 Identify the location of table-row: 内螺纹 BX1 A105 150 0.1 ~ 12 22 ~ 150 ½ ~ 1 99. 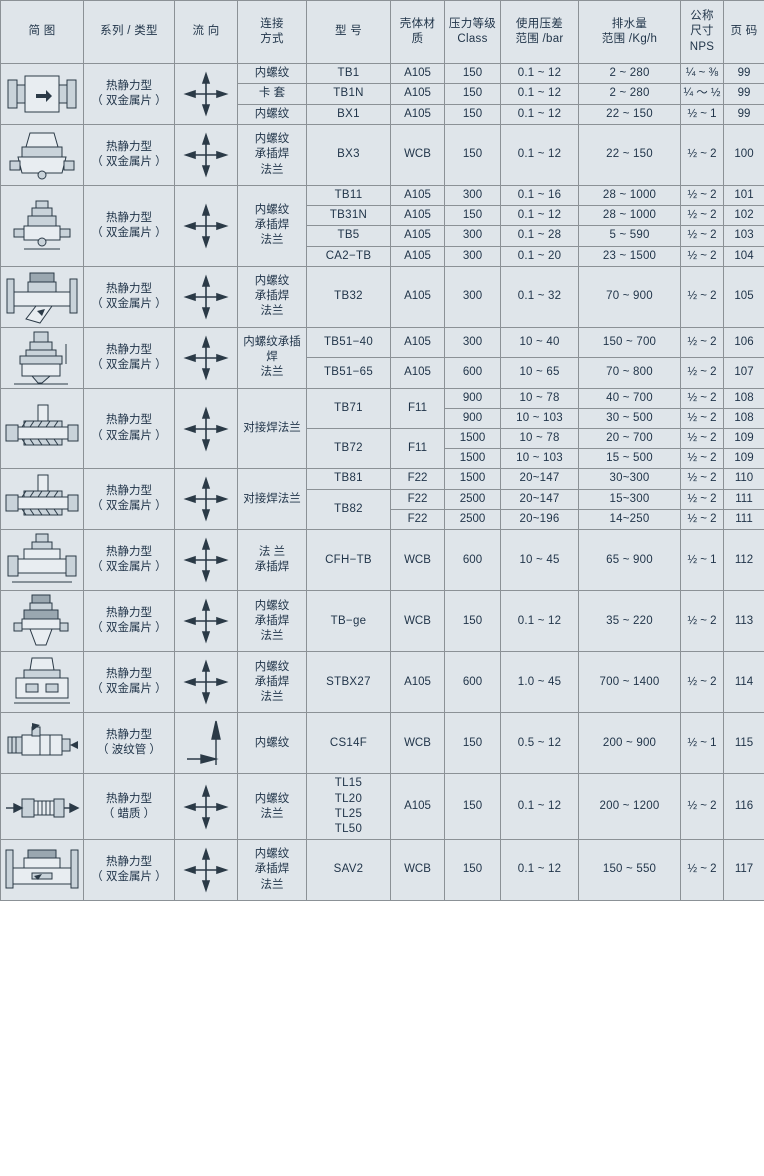
(382, 114).